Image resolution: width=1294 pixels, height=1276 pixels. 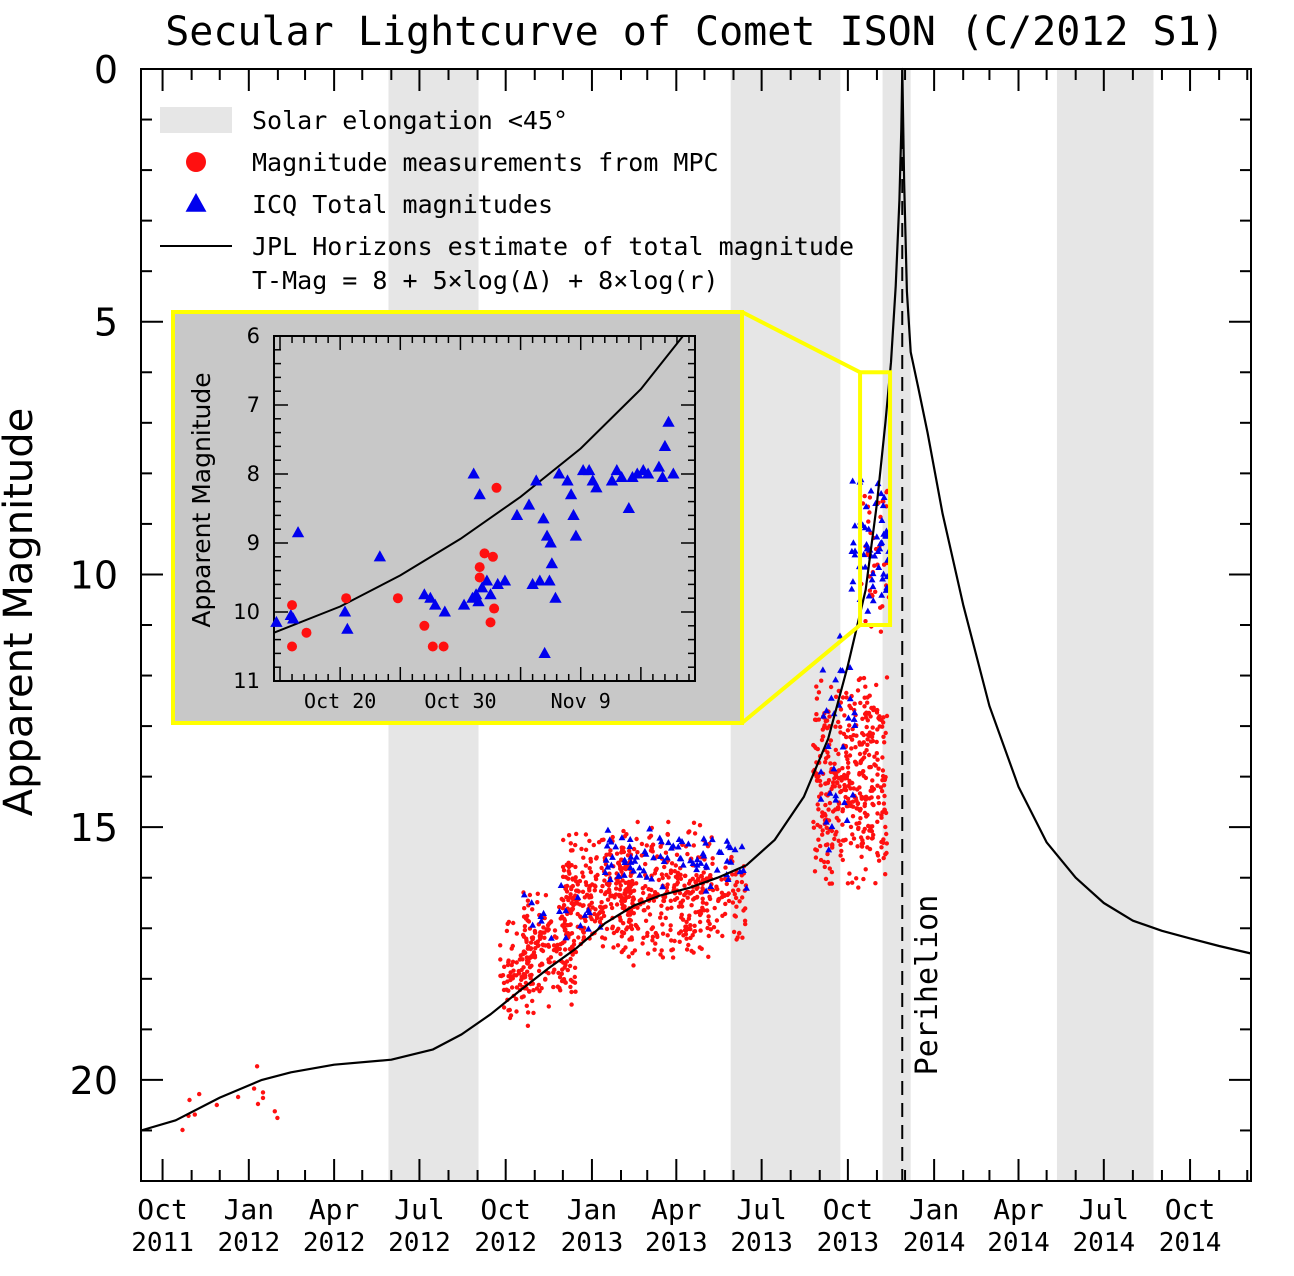 What do you see at coordinates (927, 985) in the screenshot?
I see `perihelion-label: Perihelion` at bounding box center [927, 985].